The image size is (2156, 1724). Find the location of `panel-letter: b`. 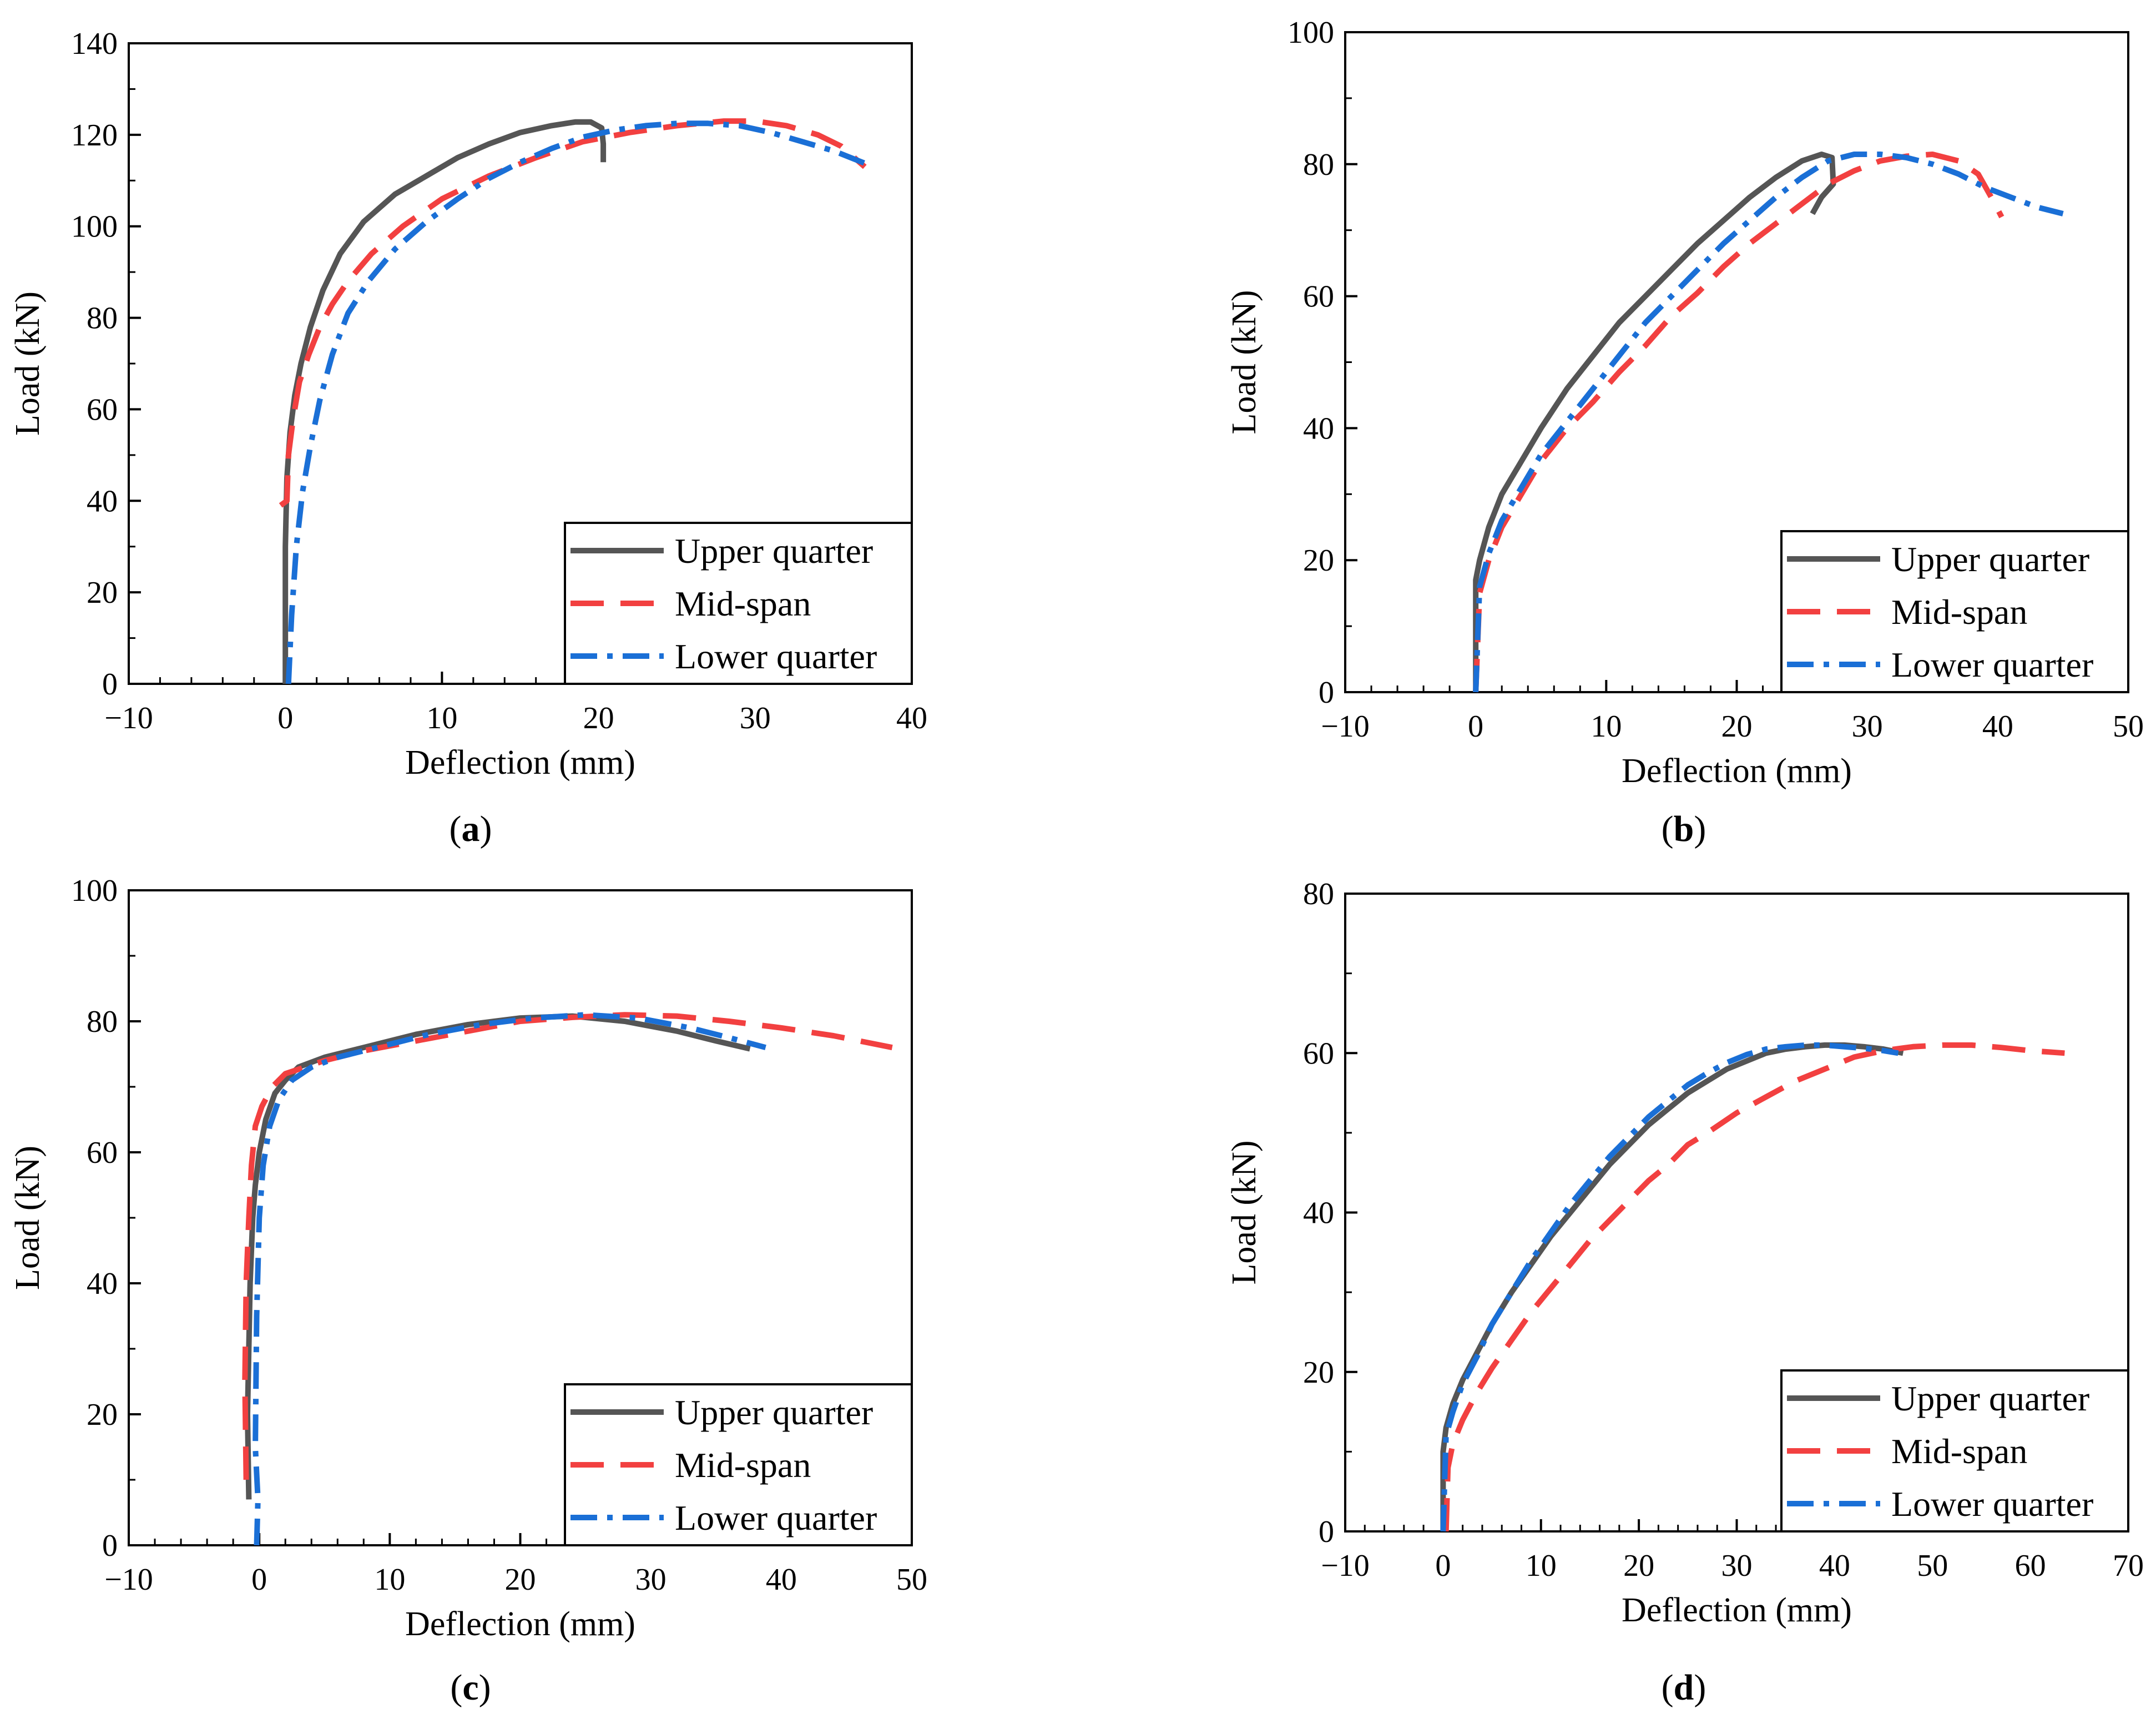

panel-letter: b is located at coordinates (1684, 829).